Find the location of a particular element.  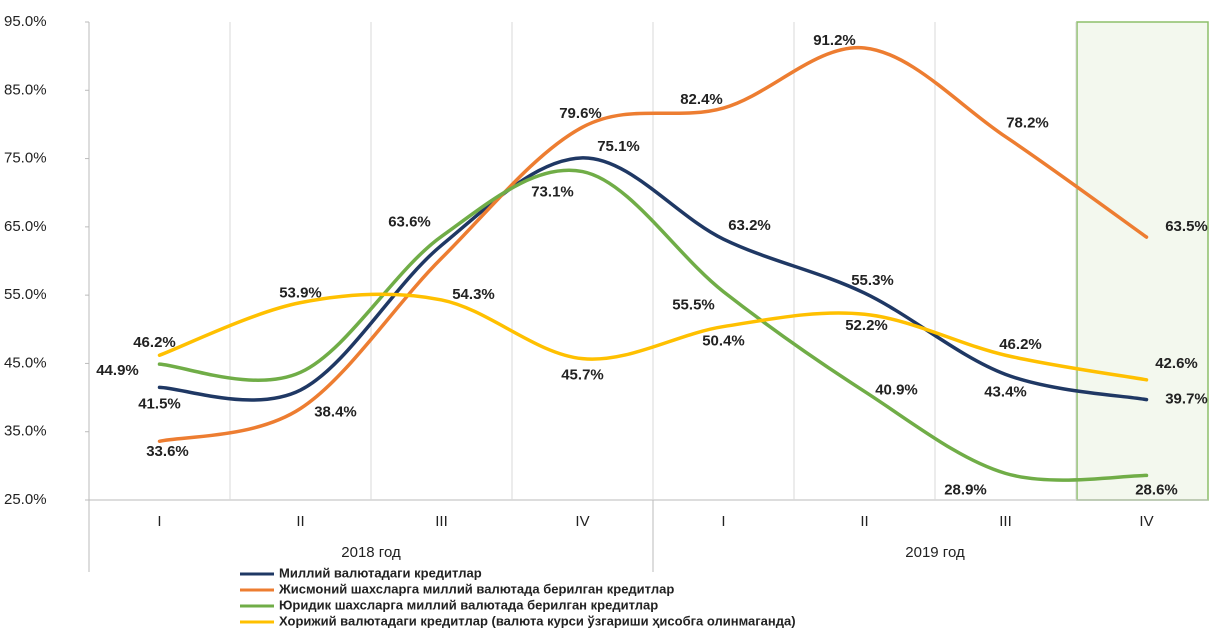

data-label: 73.1% is located at coordinates (552, 192).